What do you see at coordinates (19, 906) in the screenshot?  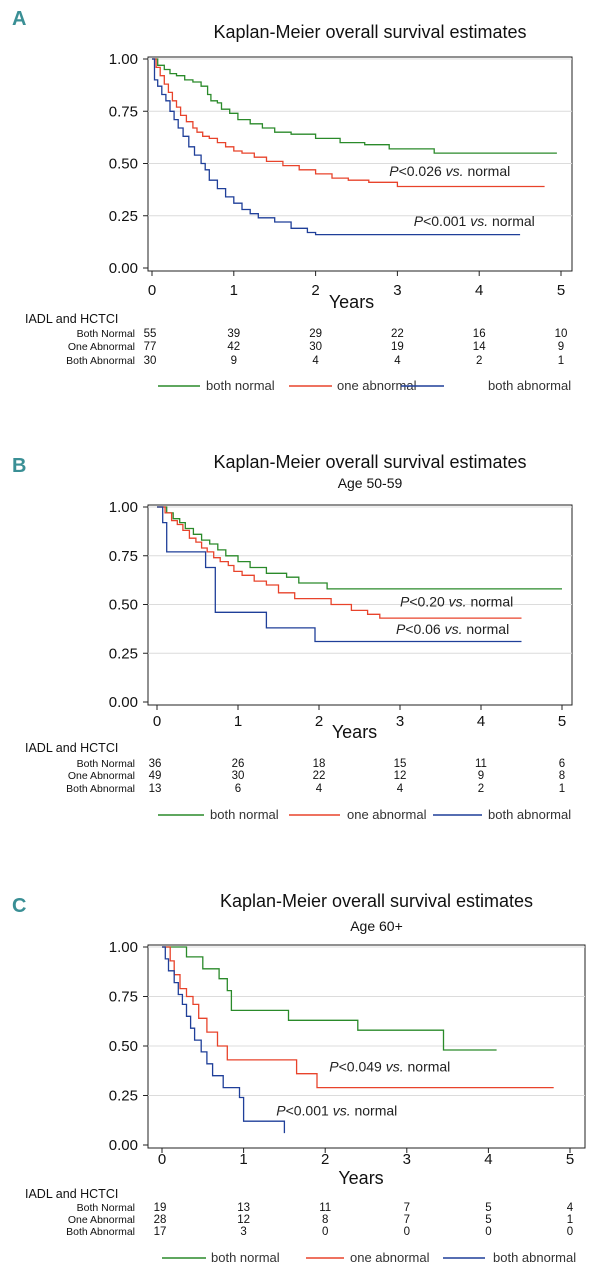 I see `panel-letter: C` at bounding box center [19, 906].